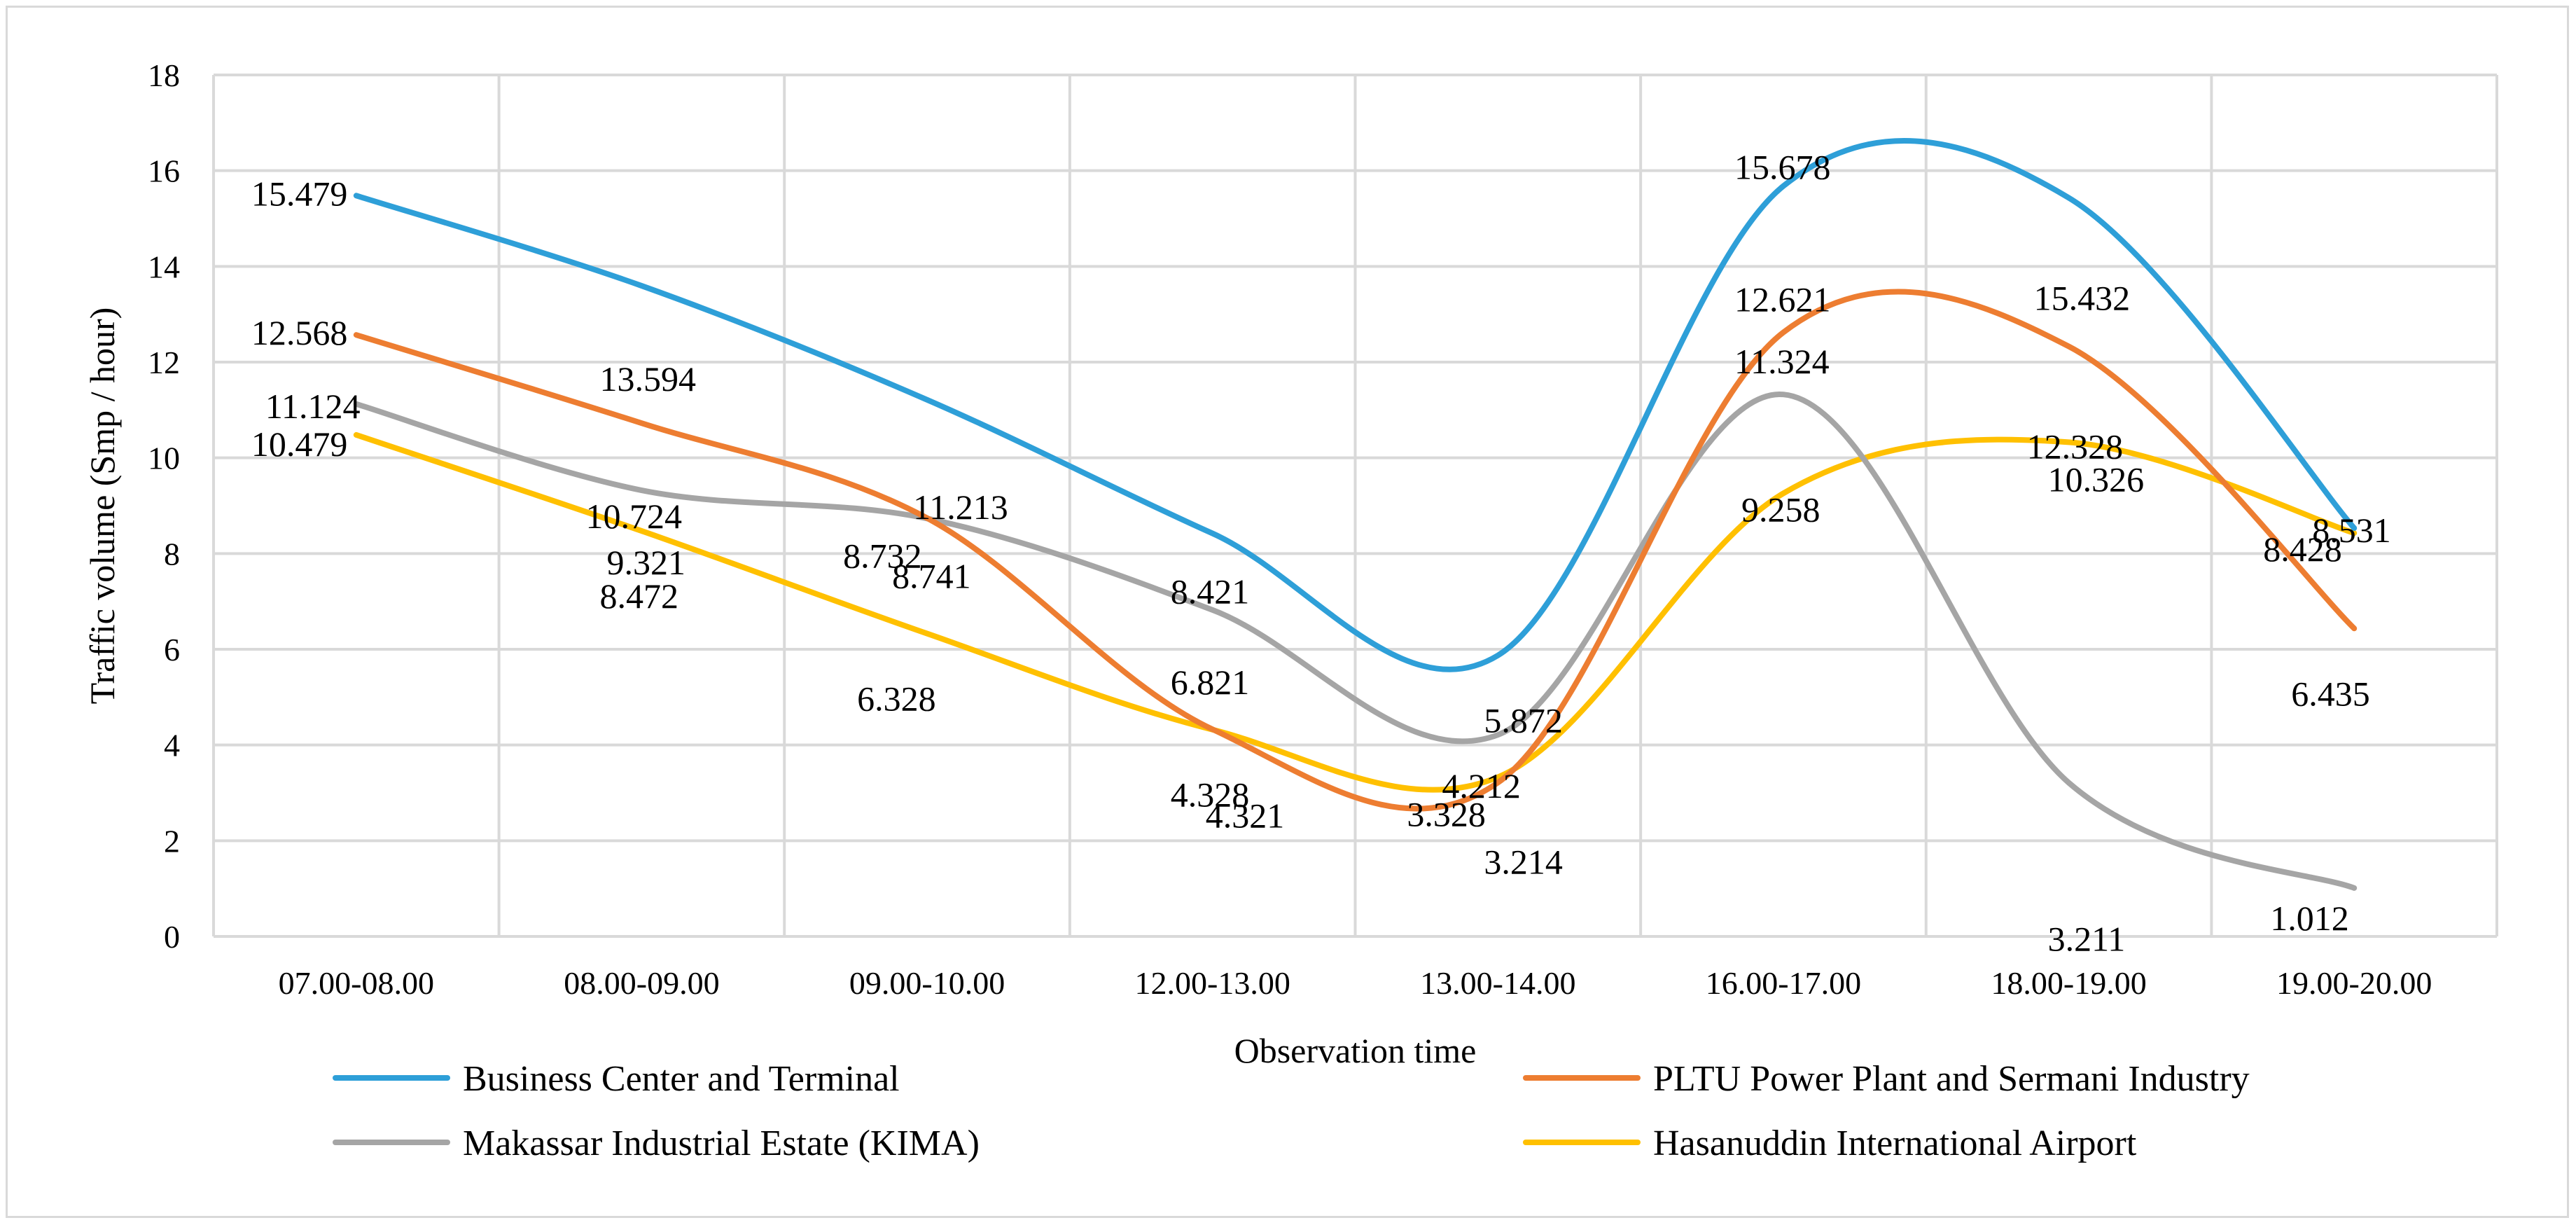 The width and height of the screenshot is (2576, 1225). What do you see at coordinates (1782, 299) in the screenshot?
I see `data-label: 12.621` at bounding box center [1782, 299].